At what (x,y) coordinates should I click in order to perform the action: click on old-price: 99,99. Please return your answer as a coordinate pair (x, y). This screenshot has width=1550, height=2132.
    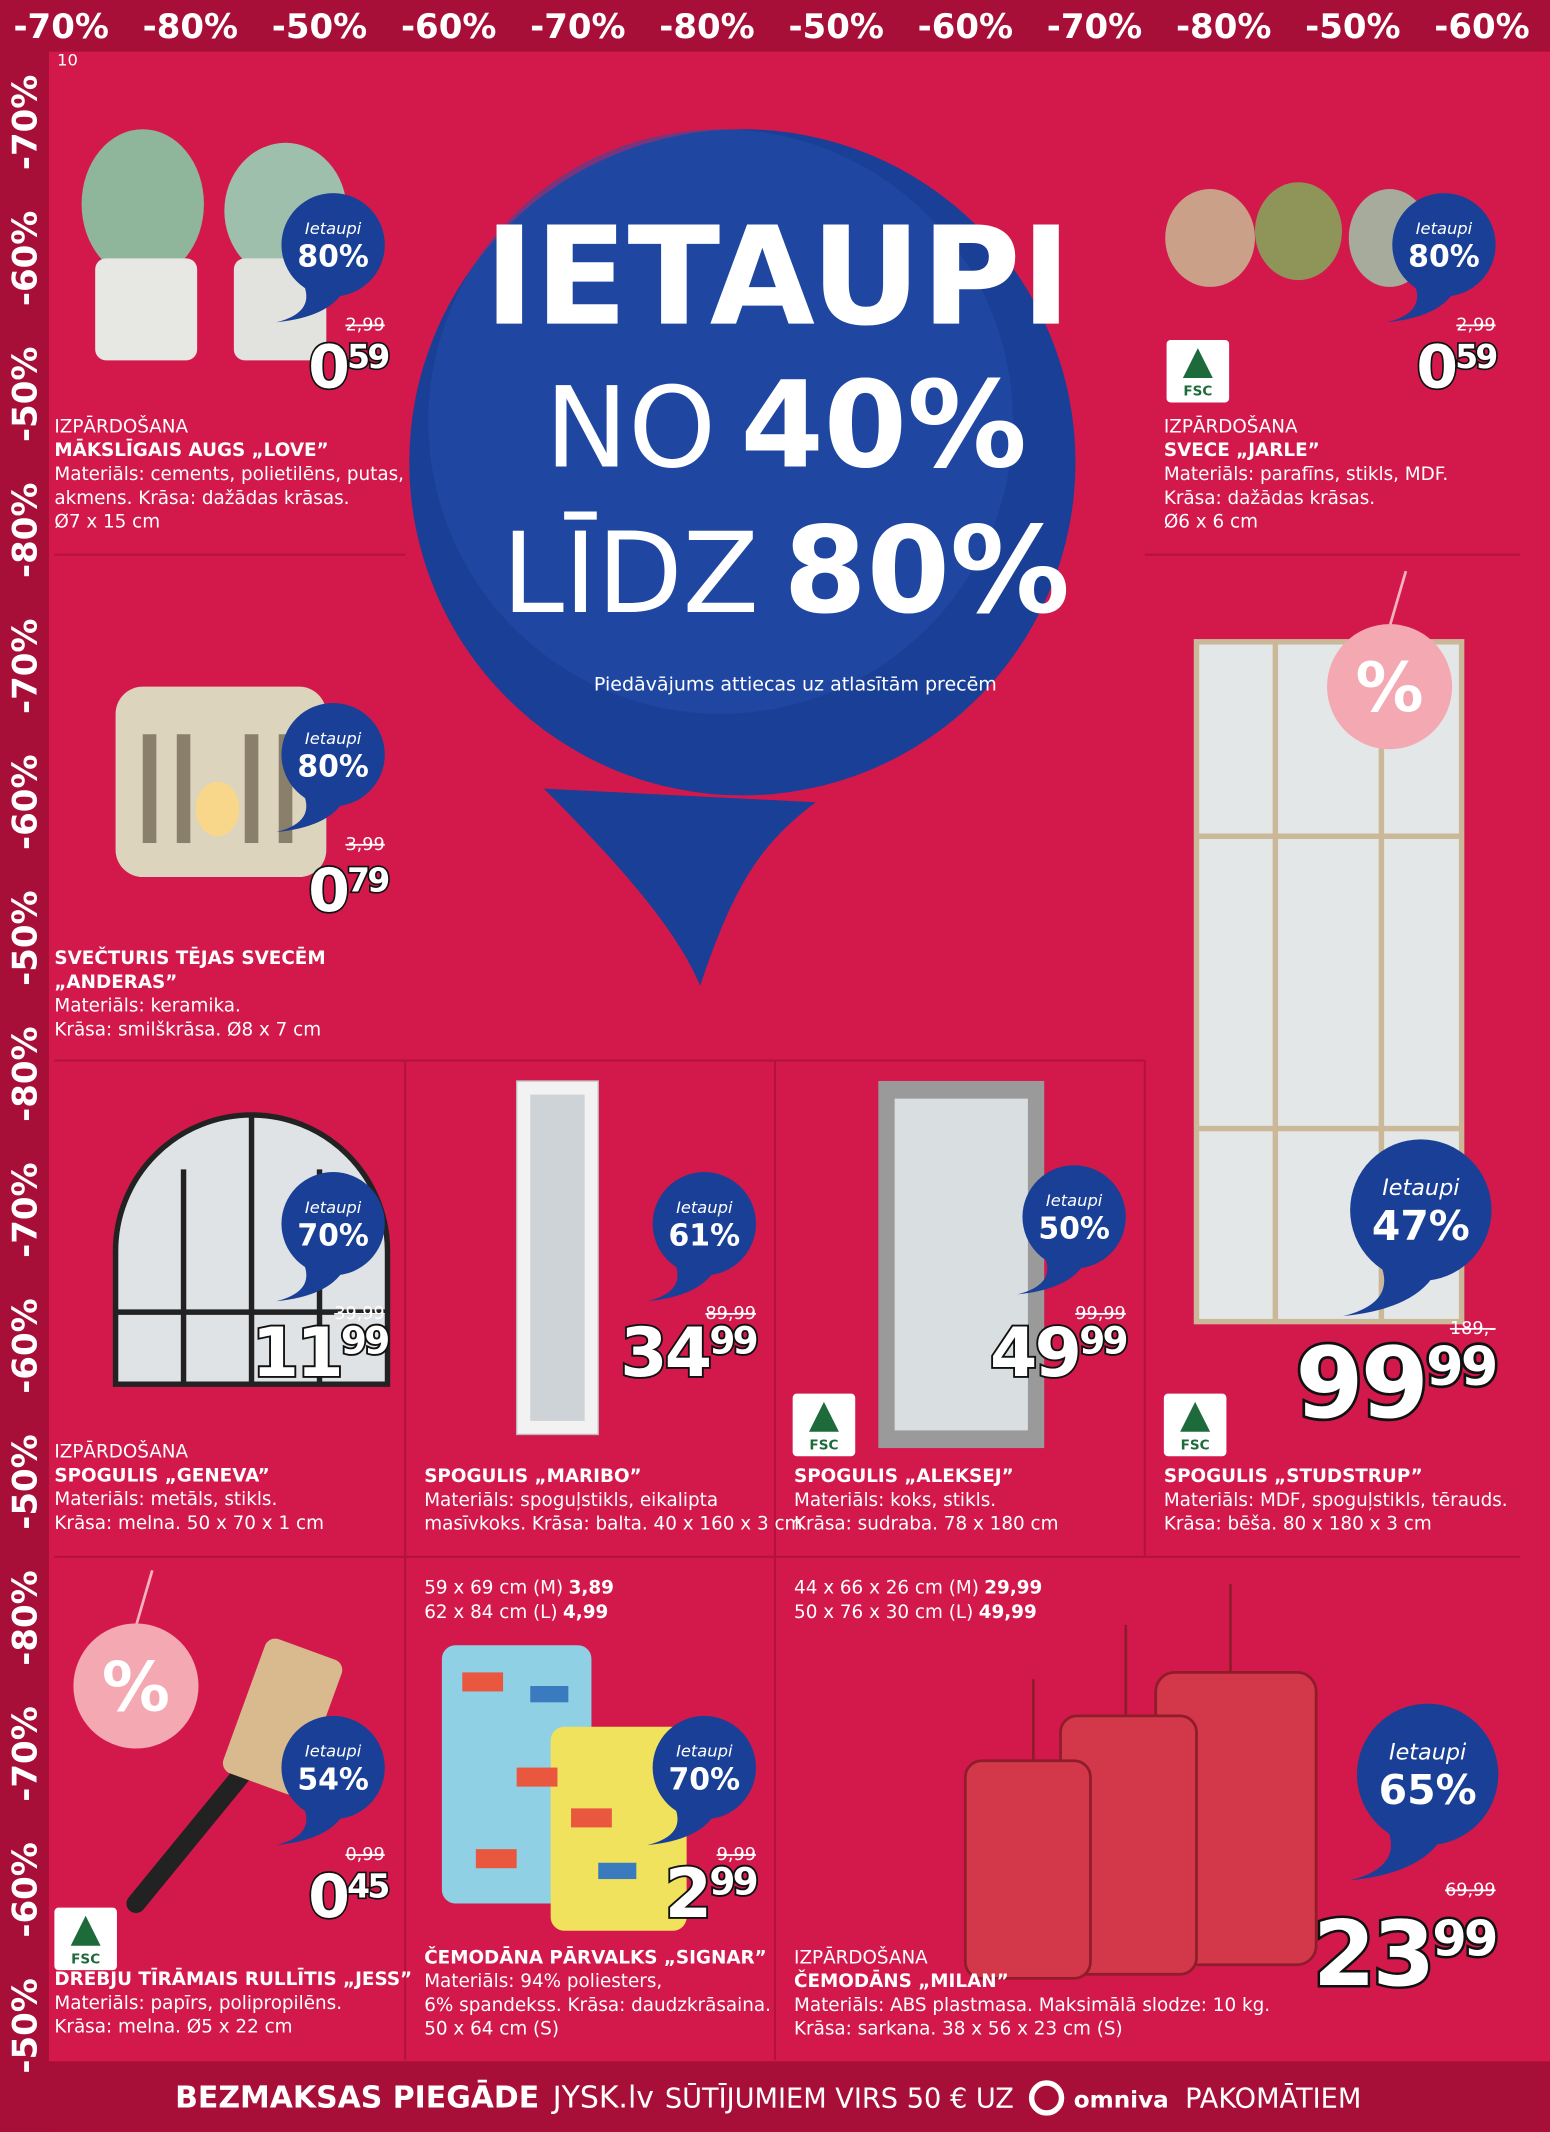
    Looking at the image, I should click on (1100, 1314).